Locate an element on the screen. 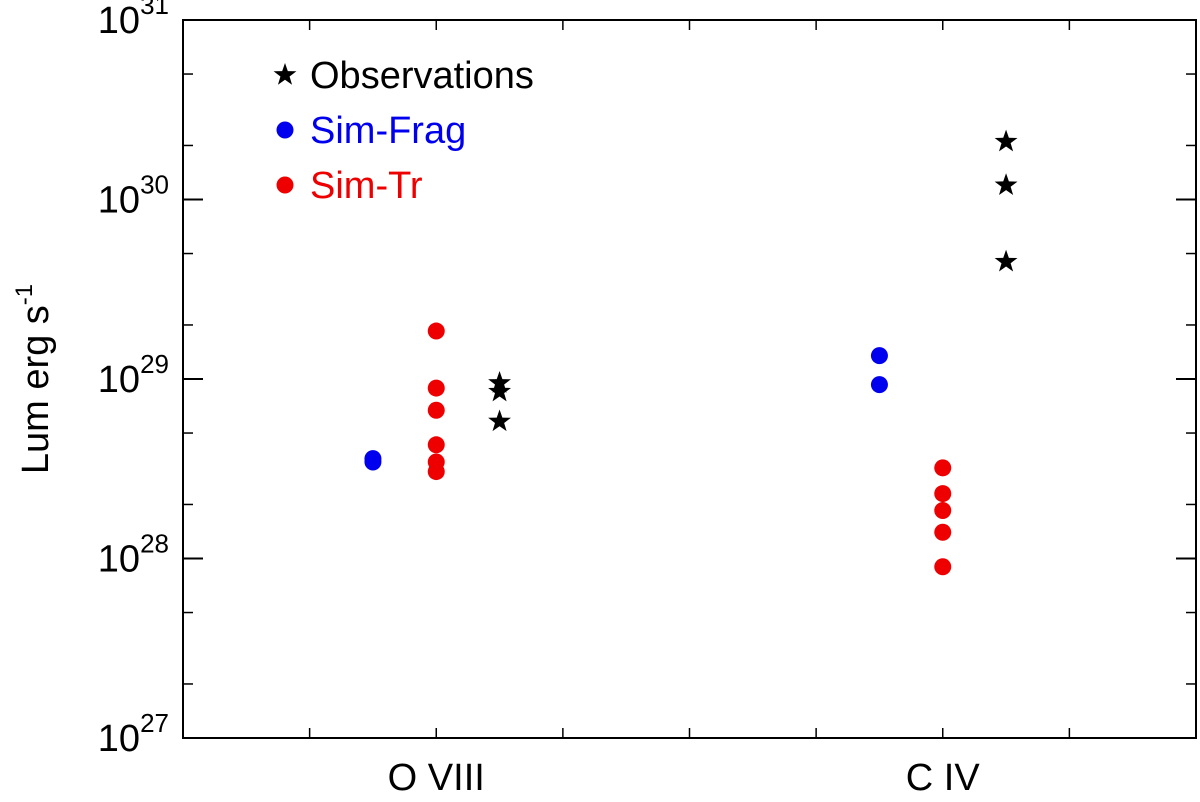  x-tick-label: C IV is located at coordinates (943, 778).